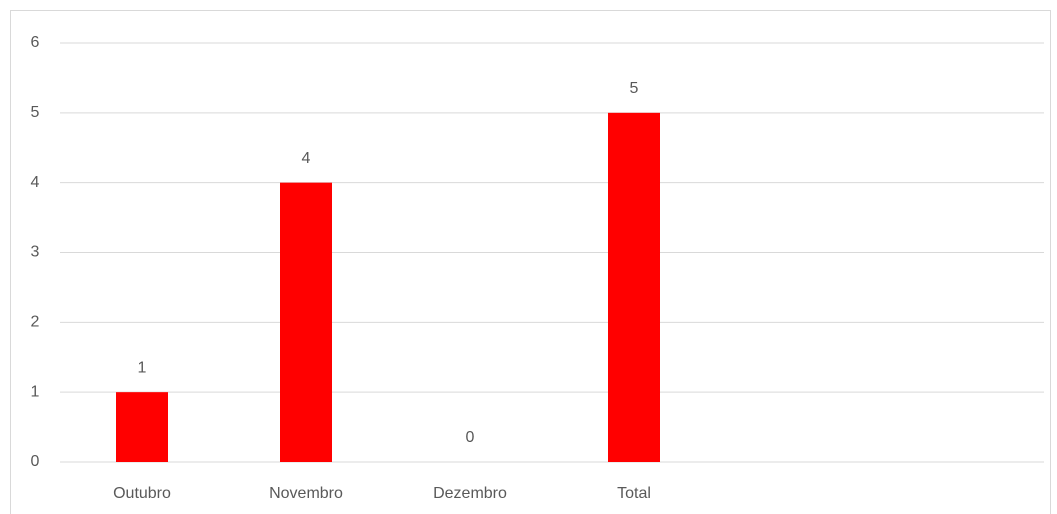  Describe the element at coordinates (35, 42) in the screenshot. I see `y-tick-label: 6` at that location.